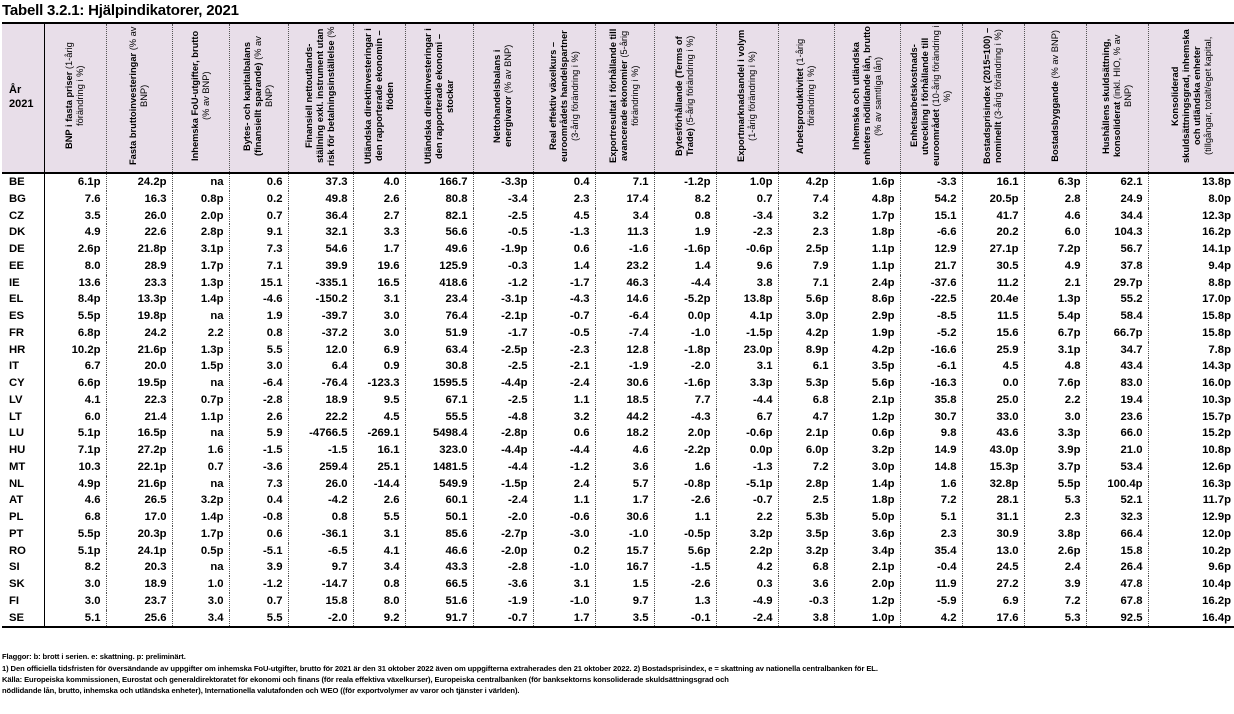 The height and width of the screenshot is (714, 1234). What do you see at coordinates (992, 619) in the screenshot?
I see `cell: 17.6` at bounding box center [992, 619].